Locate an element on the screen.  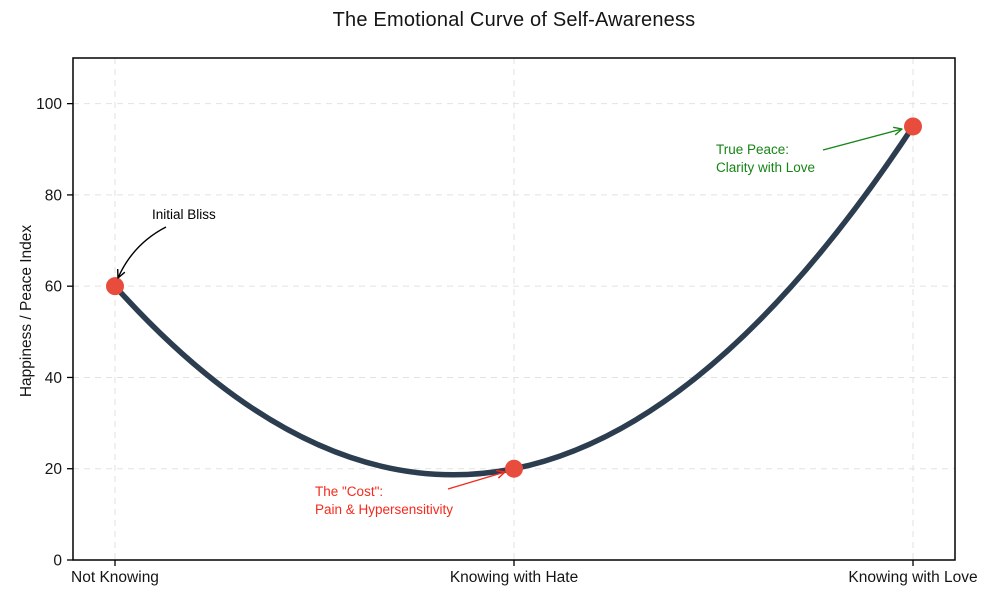
annotation-text-line: Clarity with Love is located at coordinates (766, 167).